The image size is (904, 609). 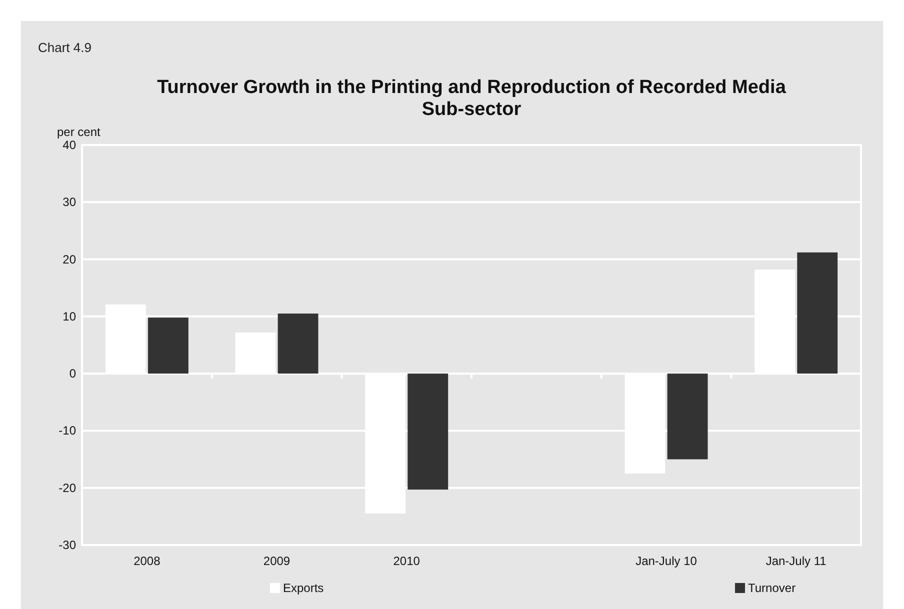 I want to click on x-tick-label: Jan-July 11, so click(x=796, y=561).